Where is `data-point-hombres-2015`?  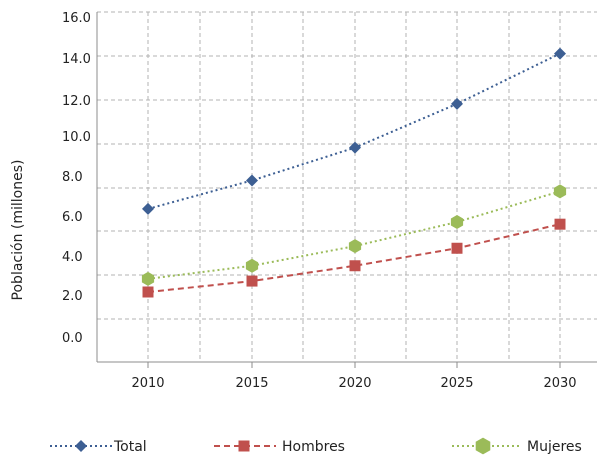
data-point-hombres-2015 is located at coordinates (252, 281).